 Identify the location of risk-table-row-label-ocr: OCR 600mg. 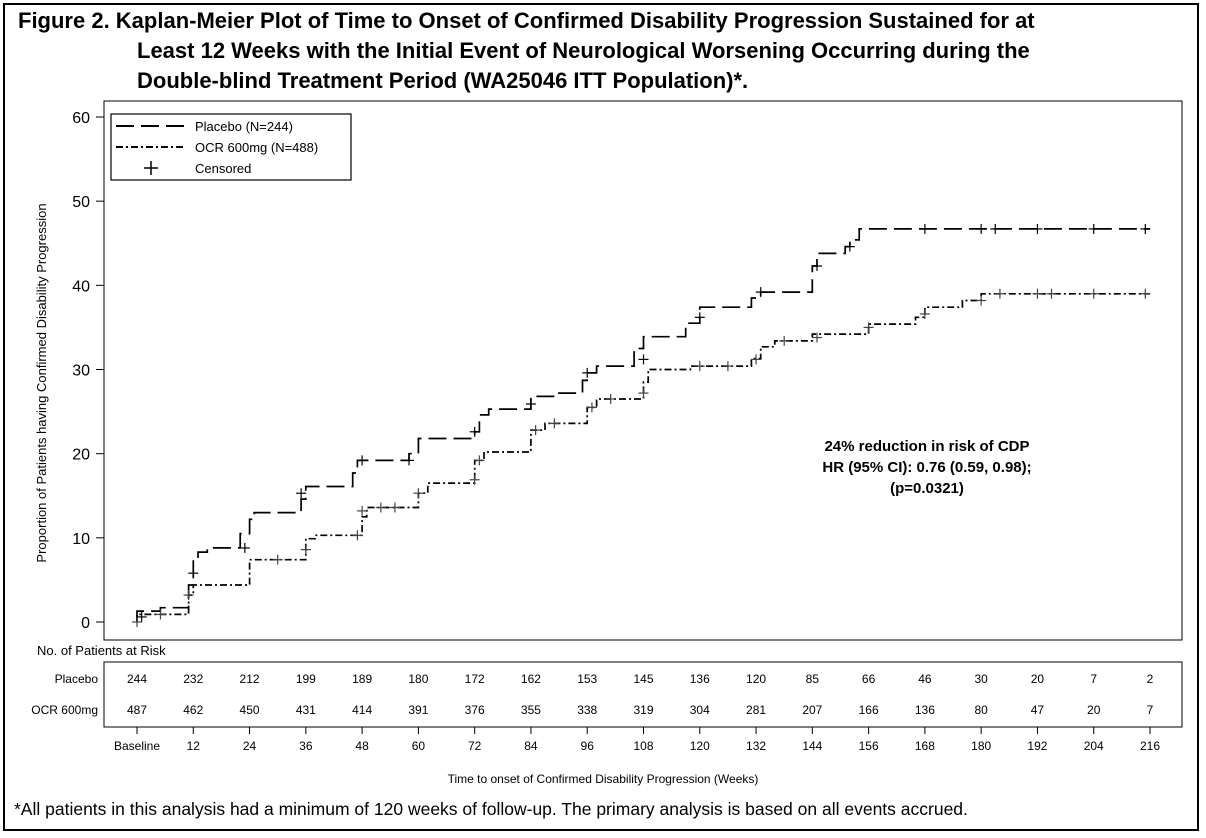
(64, 710).